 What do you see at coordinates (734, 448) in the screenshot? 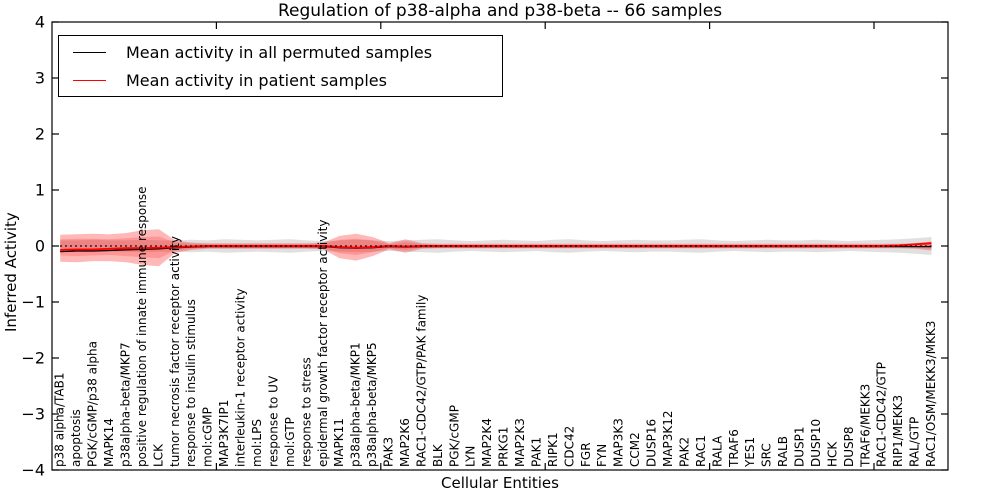
I see `x-category-label: TRAF6` at bounding box center [734, 448].